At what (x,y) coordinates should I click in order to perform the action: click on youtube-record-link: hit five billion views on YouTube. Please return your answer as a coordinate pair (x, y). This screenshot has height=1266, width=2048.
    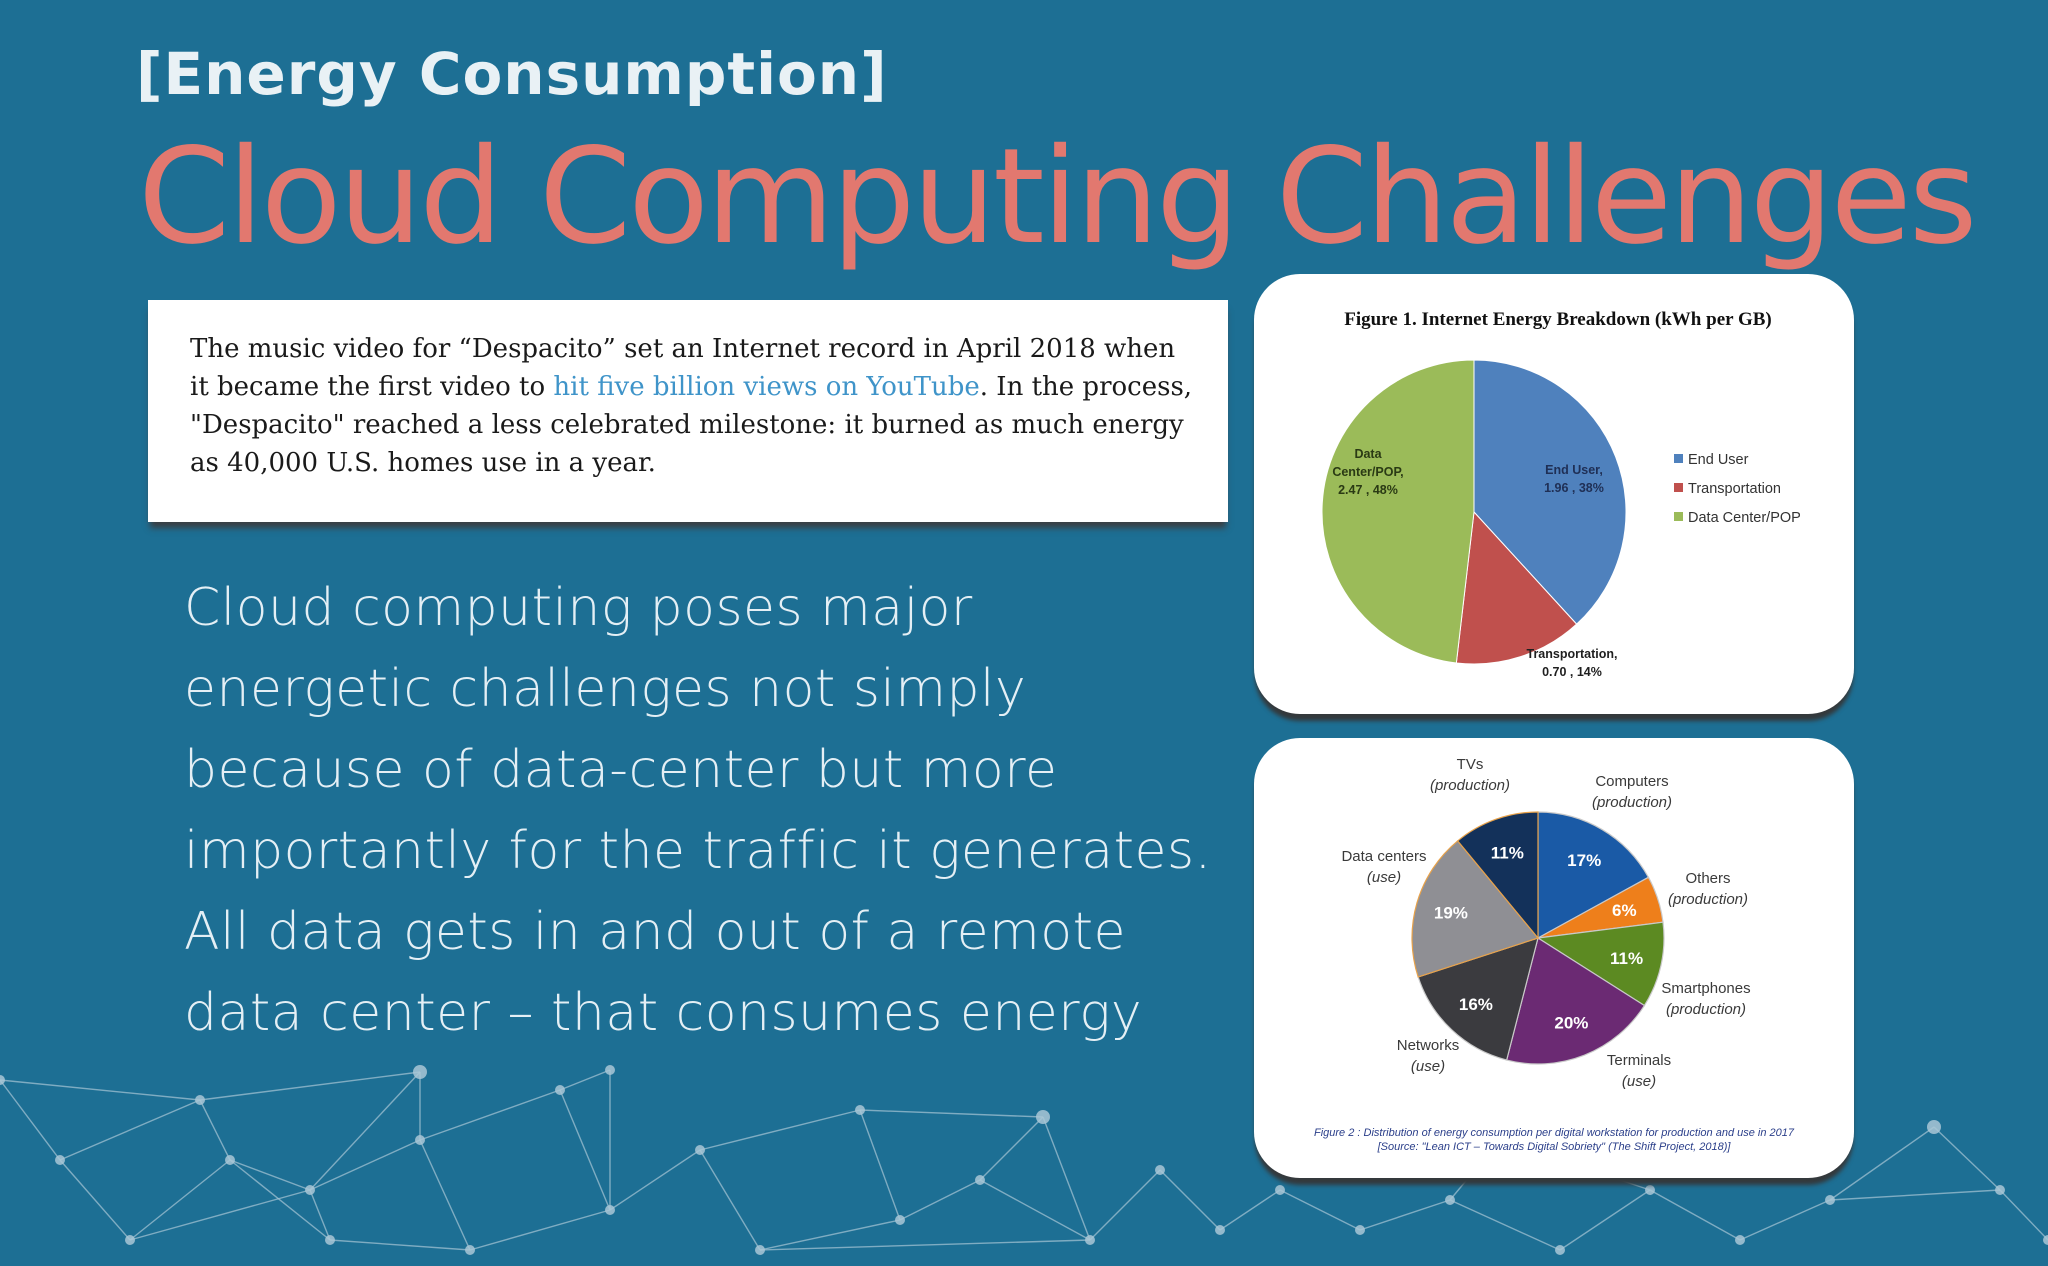
    Looking at the image, I should click on (766, 387).